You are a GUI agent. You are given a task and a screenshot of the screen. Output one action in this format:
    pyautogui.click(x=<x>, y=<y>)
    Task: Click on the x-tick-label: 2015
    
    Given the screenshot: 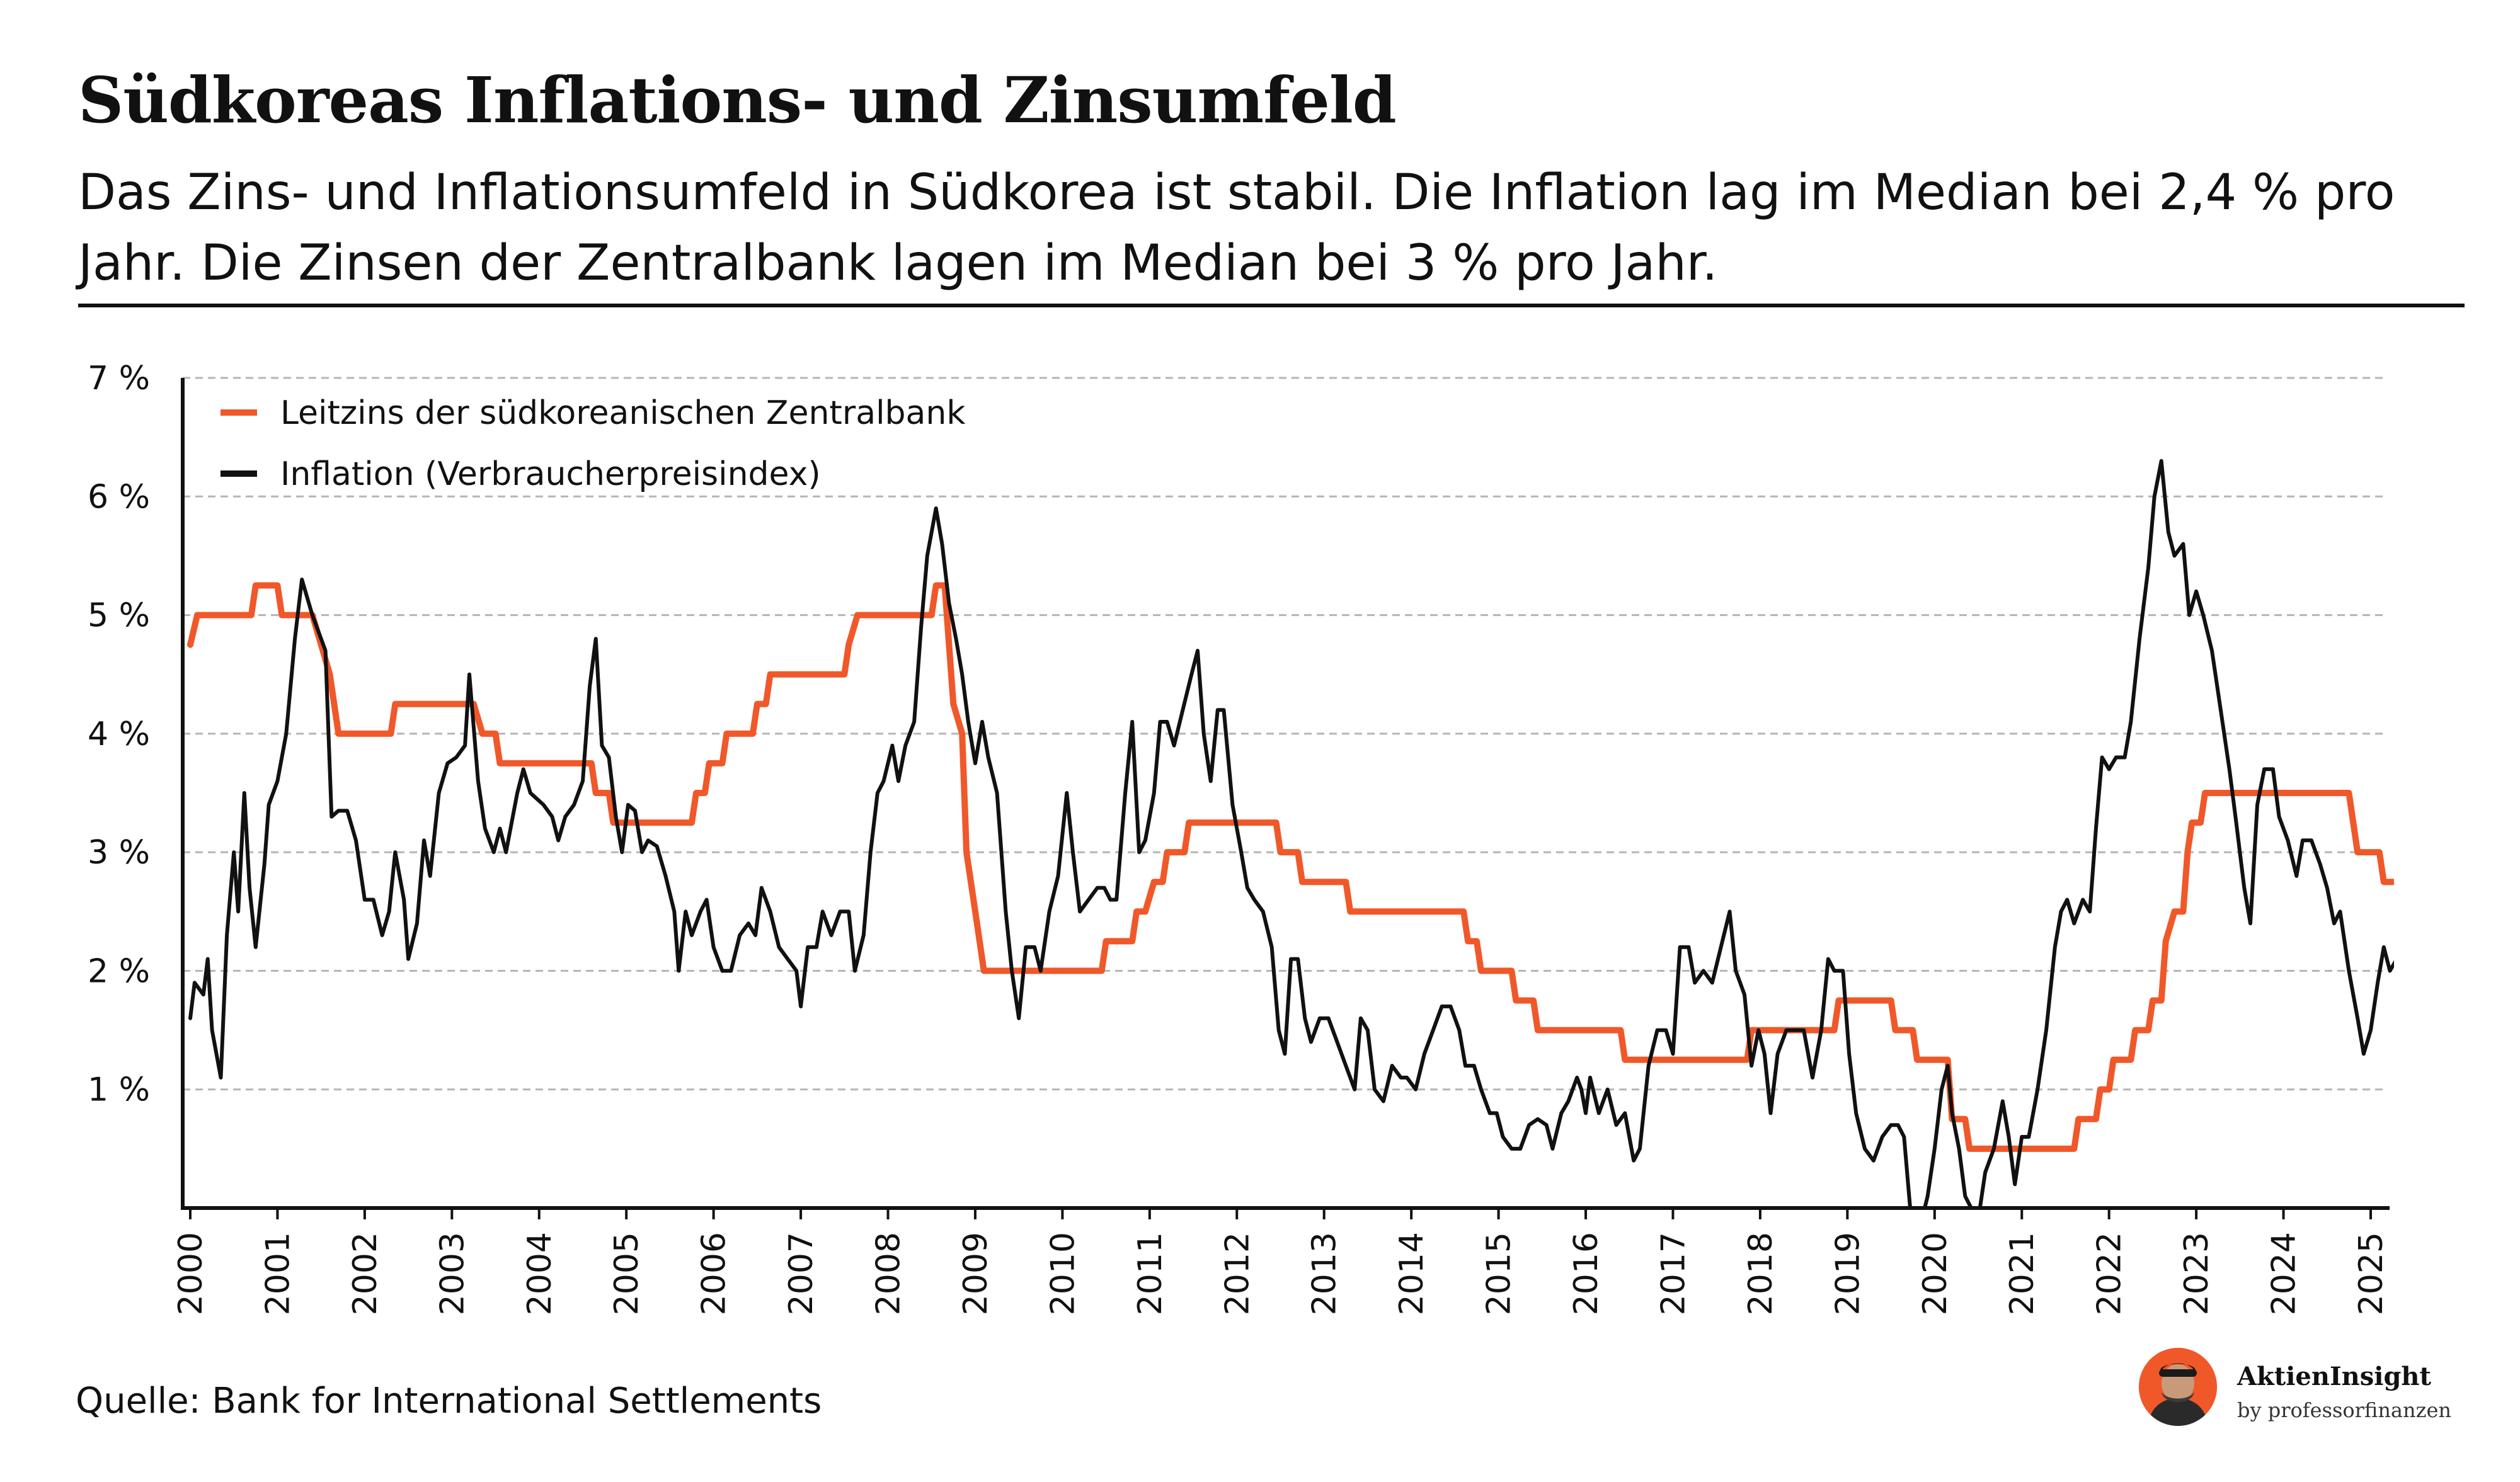 What is the action you would take?
    pyautogui.click(x=1499, y=1273)
    